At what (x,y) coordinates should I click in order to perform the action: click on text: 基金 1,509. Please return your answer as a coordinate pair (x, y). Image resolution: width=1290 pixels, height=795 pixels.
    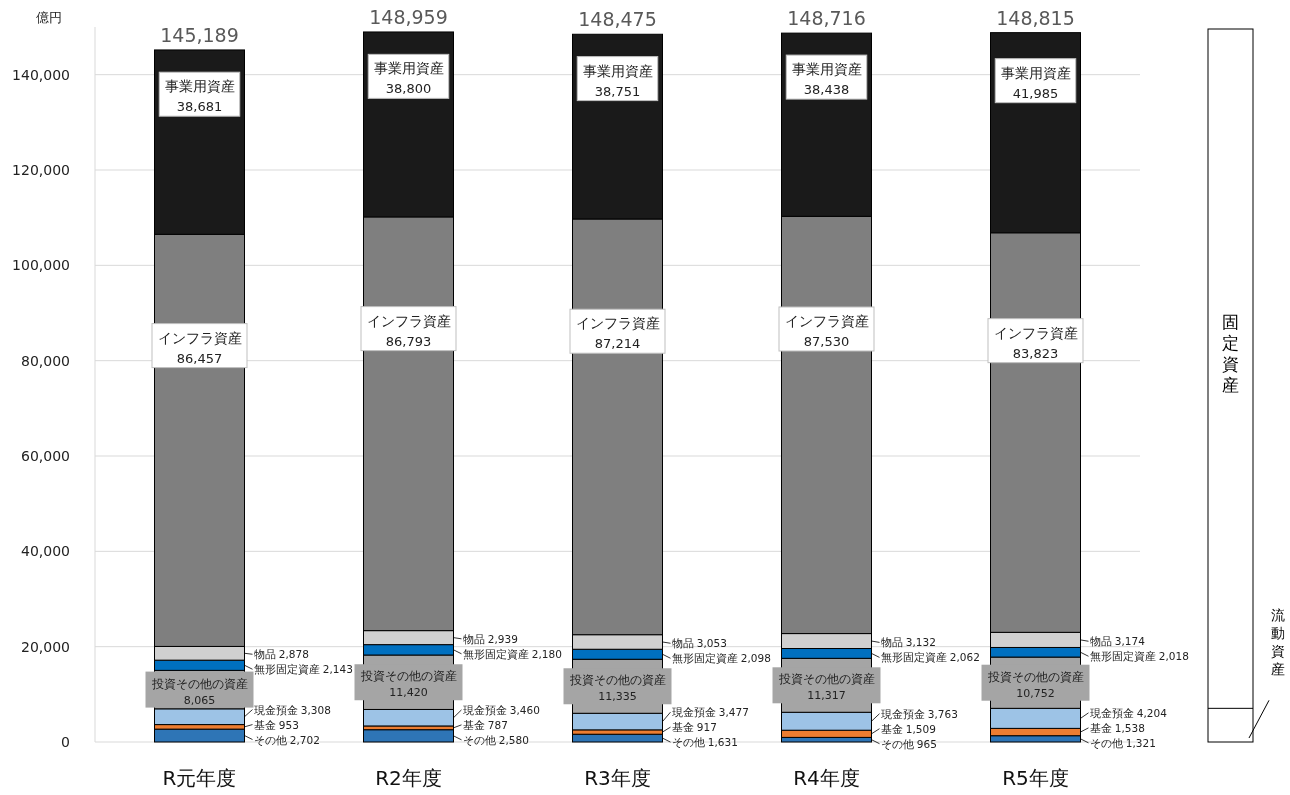
    Looking at the image, I should click on (908, 728).